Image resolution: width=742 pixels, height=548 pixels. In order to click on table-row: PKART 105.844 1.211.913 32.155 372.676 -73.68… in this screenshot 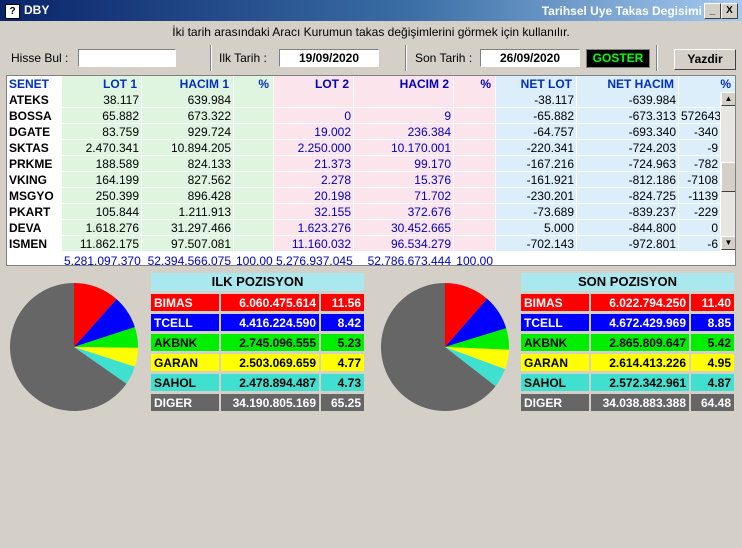, I will do `click(364, 212)`.